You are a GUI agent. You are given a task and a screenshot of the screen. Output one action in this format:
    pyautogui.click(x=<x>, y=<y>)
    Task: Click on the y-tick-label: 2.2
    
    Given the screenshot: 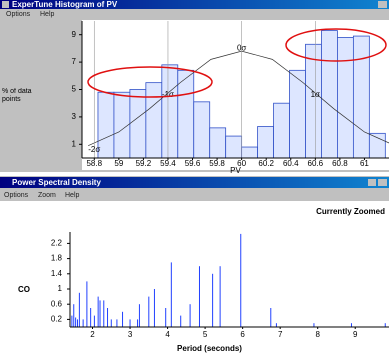 What is the action you would take?
    pyautogui.click(x=57, y=243)
    